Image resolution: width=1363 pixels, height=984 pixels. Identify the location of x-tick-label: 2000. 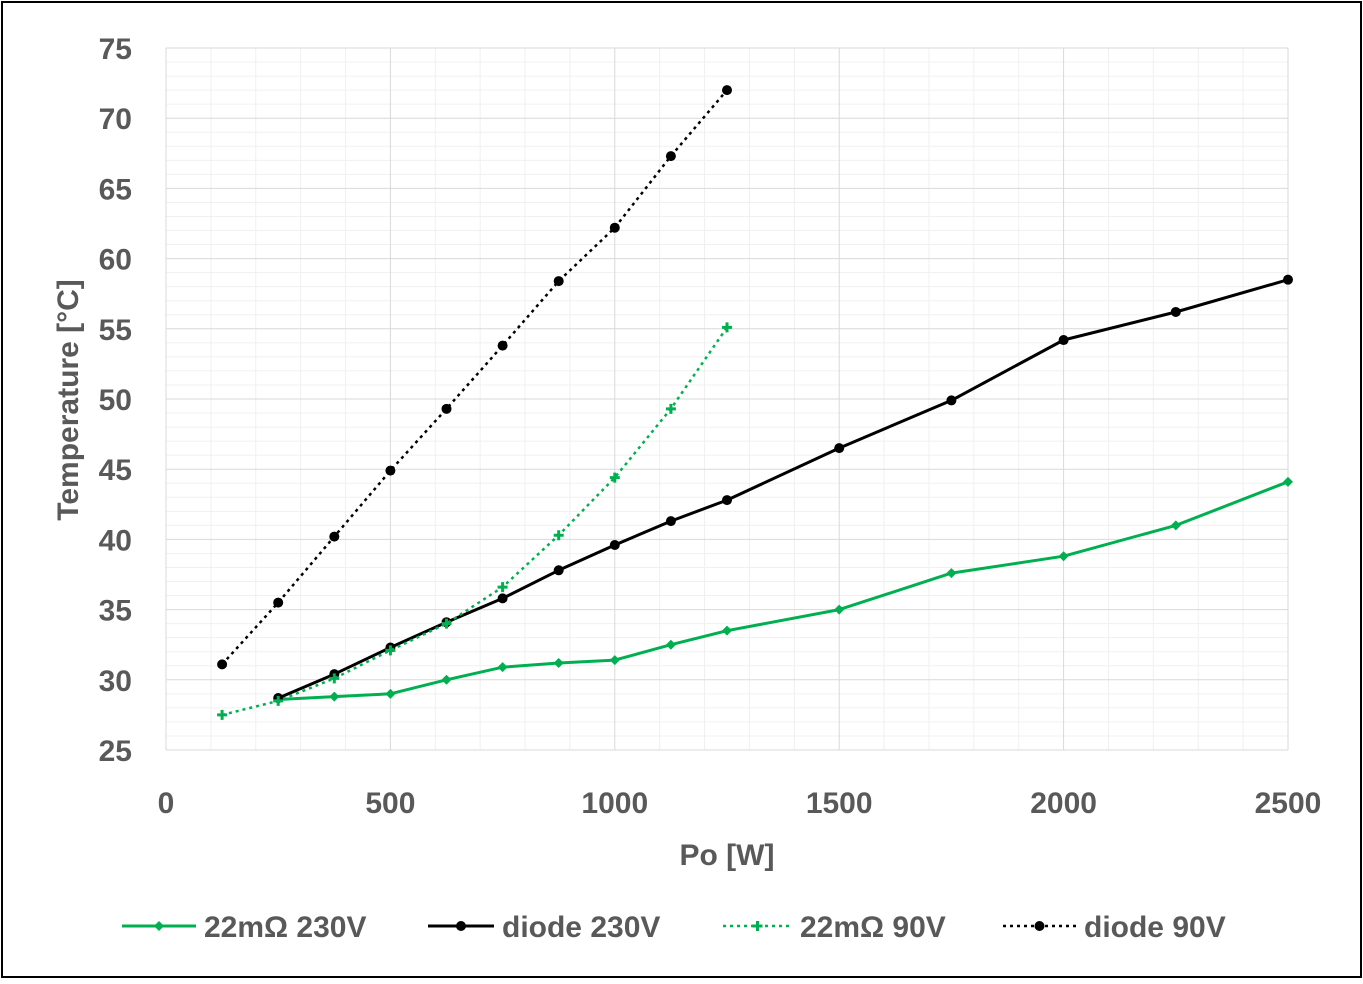
(1063, 803).